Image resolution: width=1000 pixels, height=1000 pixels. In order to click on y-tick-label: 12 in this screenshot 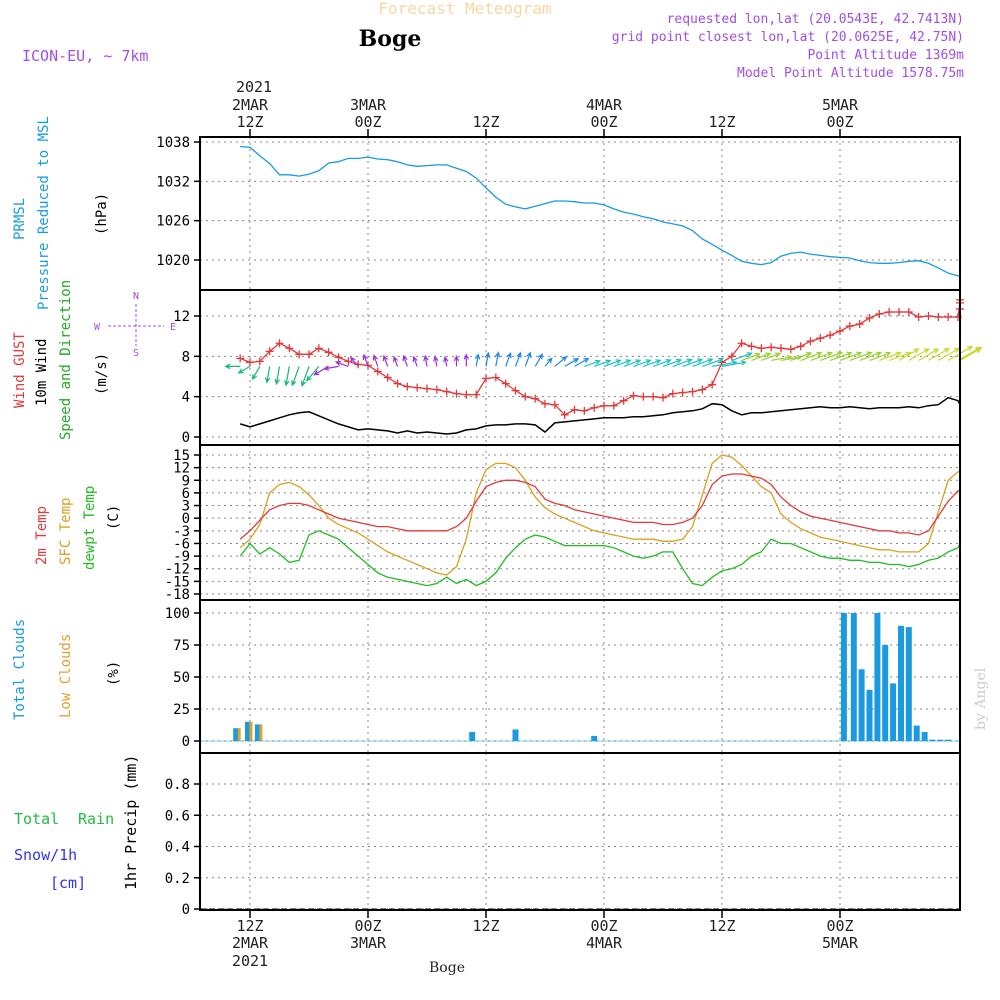, I will do `click(181, 317)`.